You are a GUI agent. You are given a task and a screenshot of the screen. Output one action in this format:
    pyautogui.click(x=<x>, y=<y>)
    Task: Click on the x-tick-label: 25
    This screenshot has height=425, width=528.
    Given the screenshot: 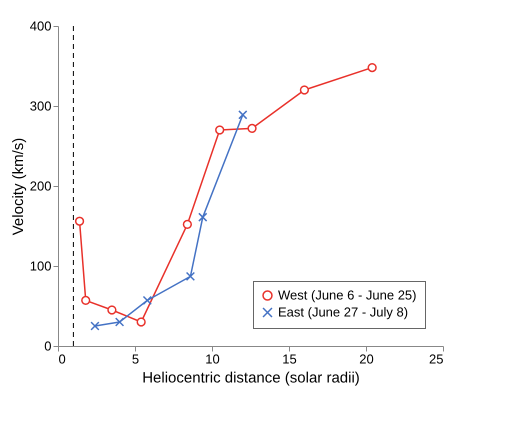 What is the action you would take?
    pyautogui.click(x=436, y=359)
    